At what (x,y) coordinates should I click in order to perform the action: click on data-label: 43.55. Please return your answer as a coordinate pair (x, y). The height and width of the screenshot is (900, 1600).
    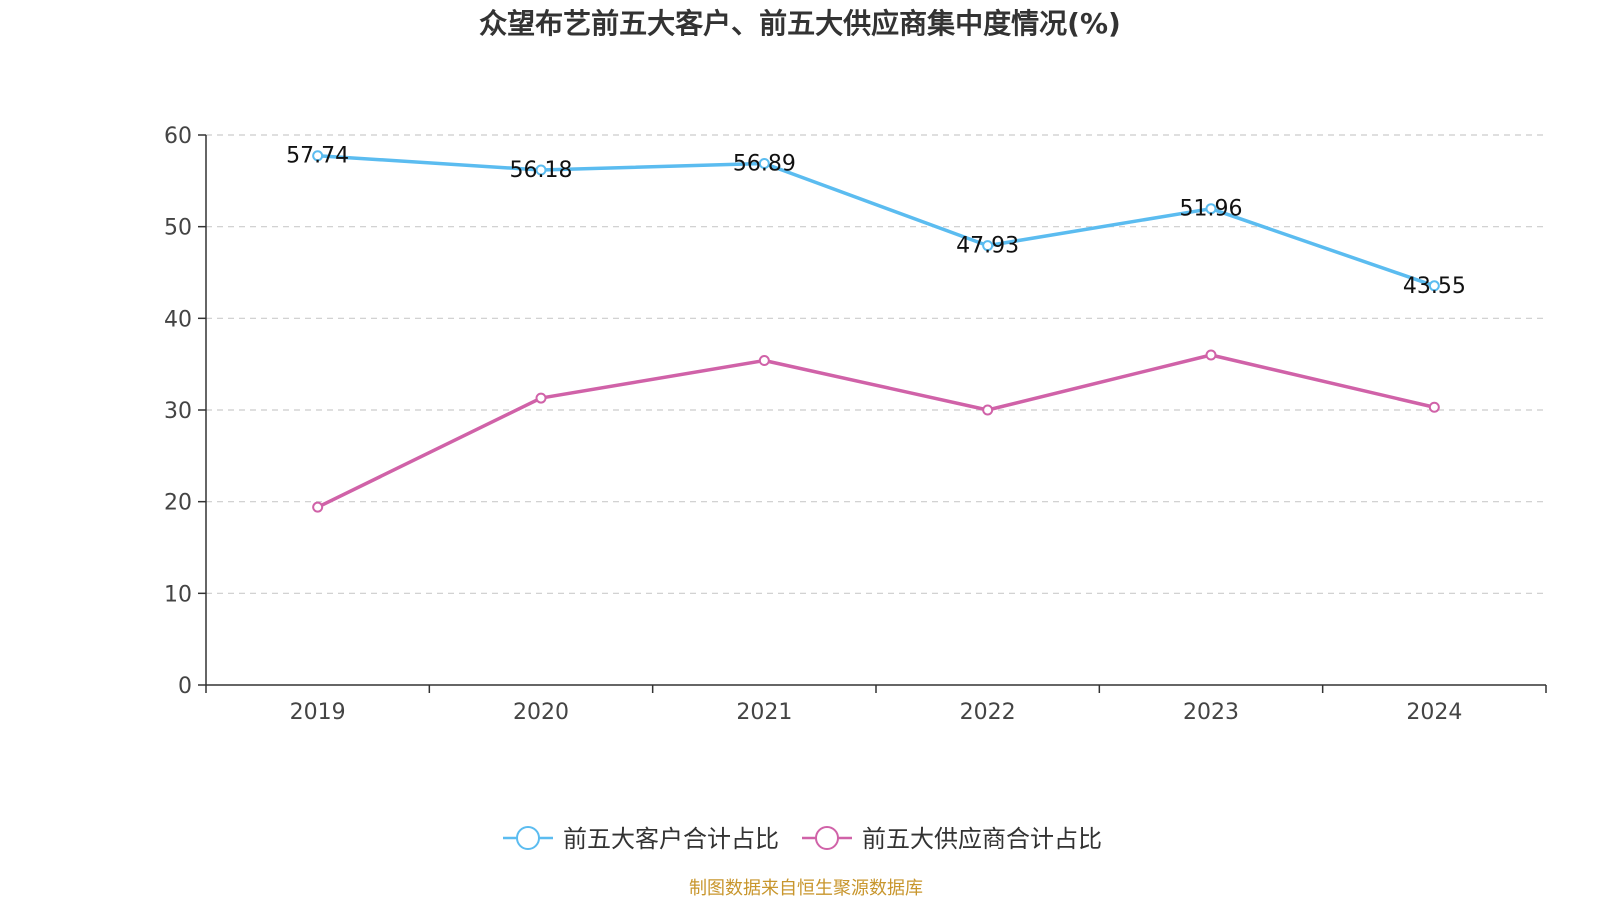
    Looking at the image, I should click on (1434, 286).